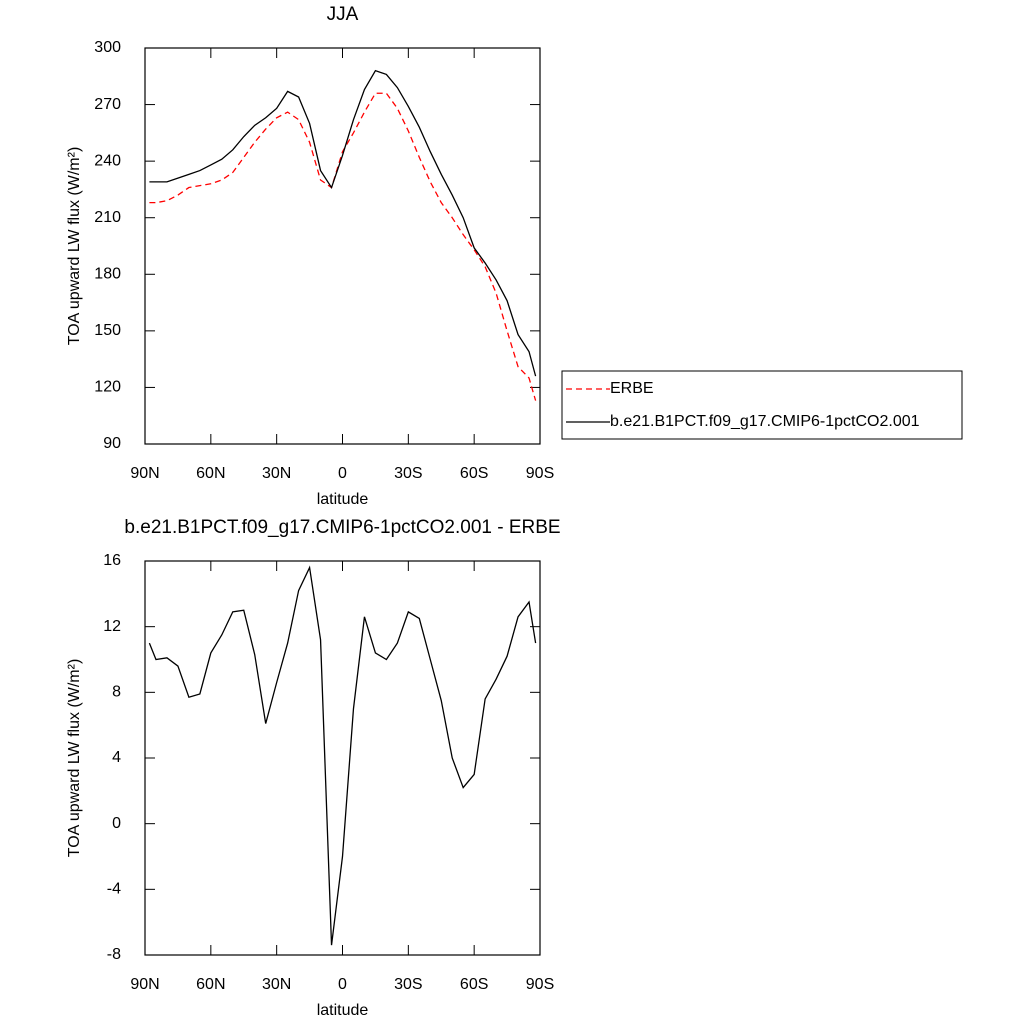 The height and width of the screenshot is (1024, 1024). I want to click on y-tick-label: 4, so click(116, 757).